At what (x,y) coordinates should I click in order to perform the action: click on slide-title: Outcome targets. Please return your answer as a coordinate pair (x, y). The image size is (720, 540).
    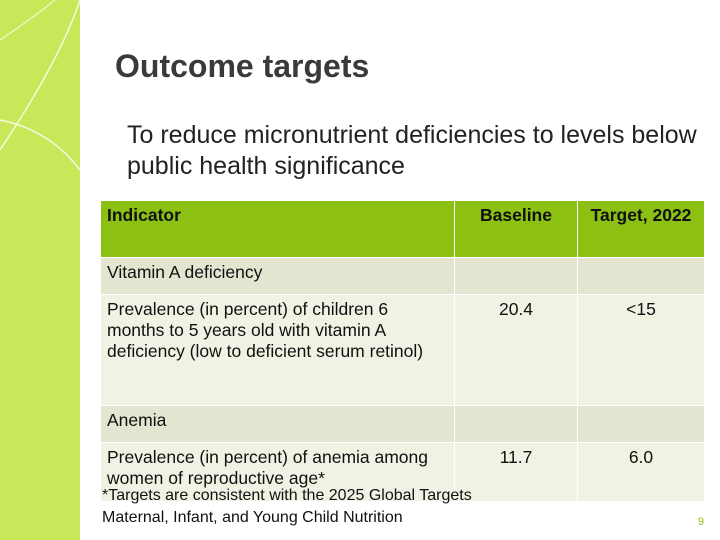
    Looking at the image, I should click on (242, 66).